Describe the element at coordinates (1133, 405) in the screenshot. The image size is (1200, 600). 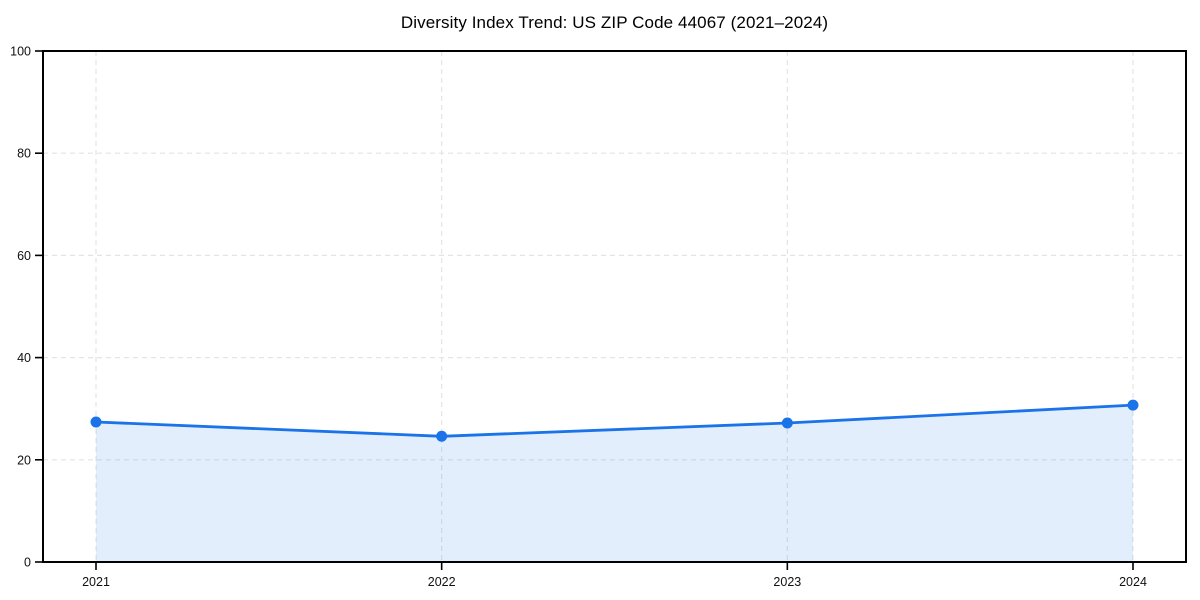
I see `data-point-2024` at that location.